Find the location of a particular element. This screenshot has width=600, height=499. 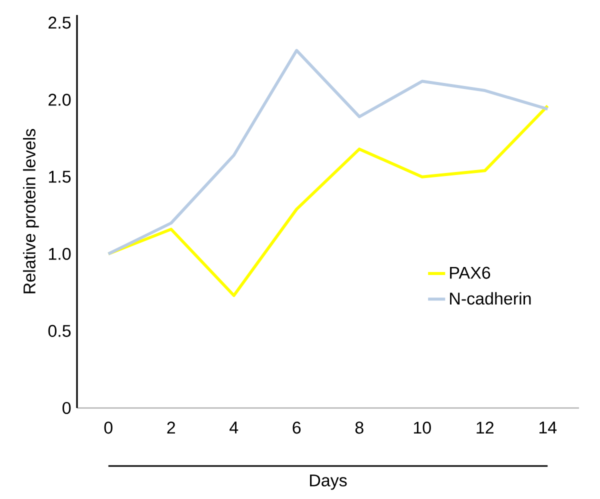

y-tick-label: 2.0 is located at coordinates (59, 100).